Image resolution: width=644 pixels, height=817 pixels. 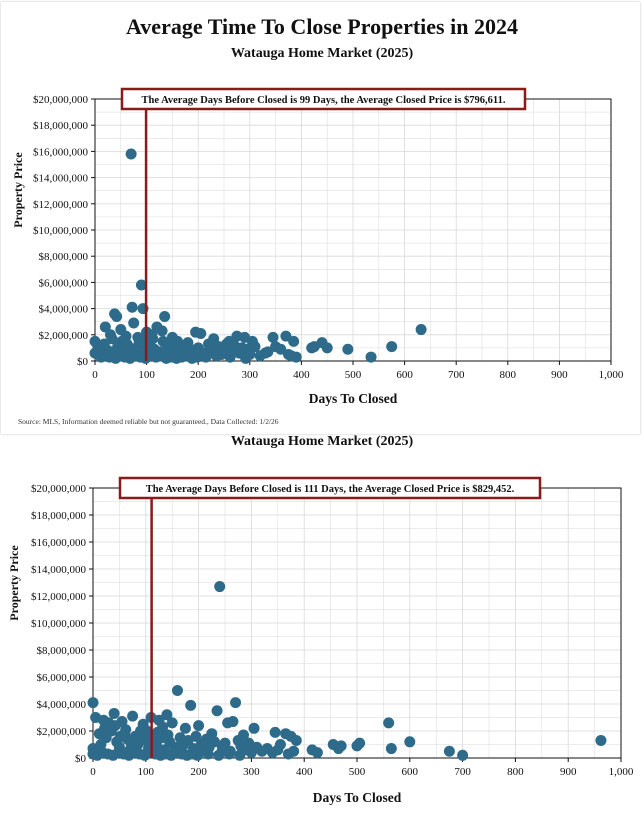 What do you see at coordinates (322, 53) in the screenshot?
I see `page-subtitle: Watauga Home Market (2025)` at bounding box center [322, 53].